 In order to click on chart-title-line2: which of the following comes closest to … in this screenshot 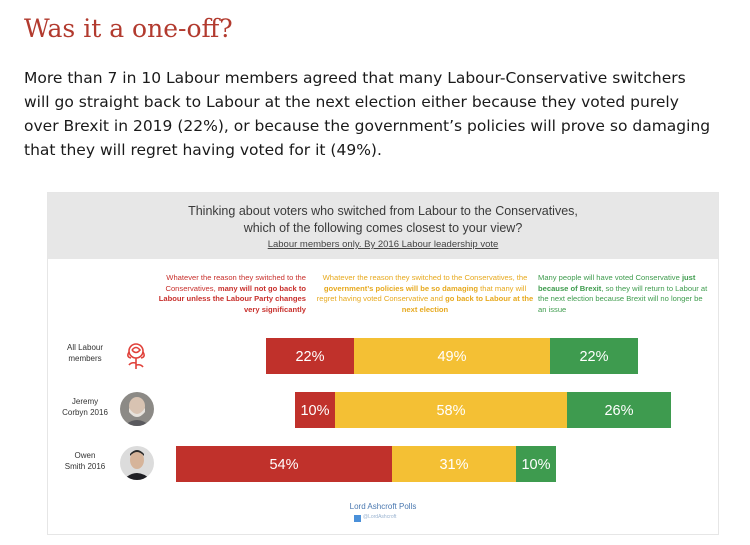, I will do `click(383, 228)`.